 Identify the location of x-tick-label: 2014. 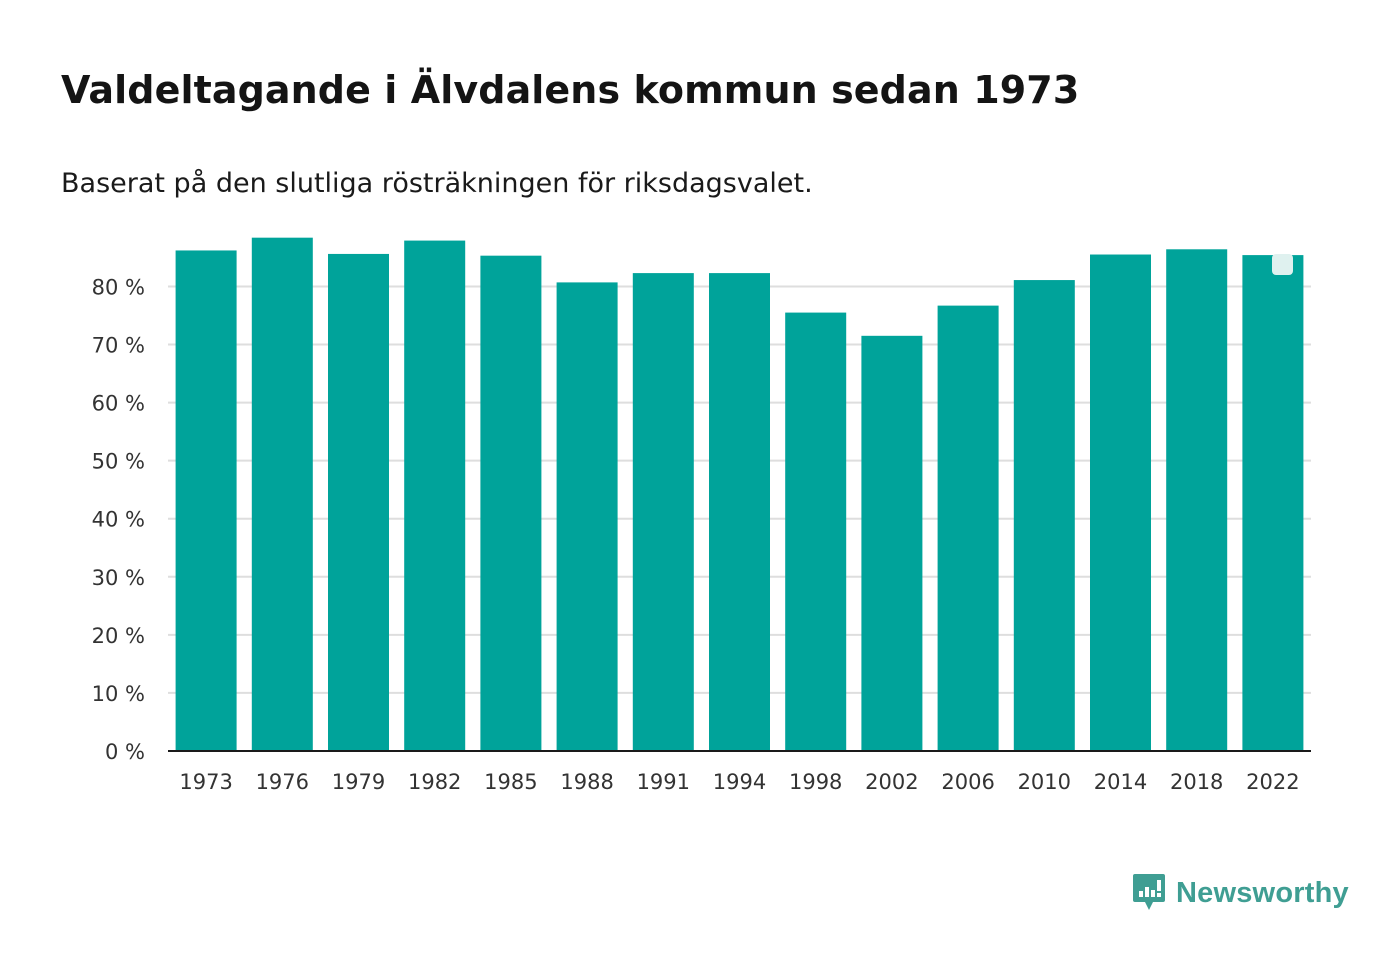
(1120, 782).